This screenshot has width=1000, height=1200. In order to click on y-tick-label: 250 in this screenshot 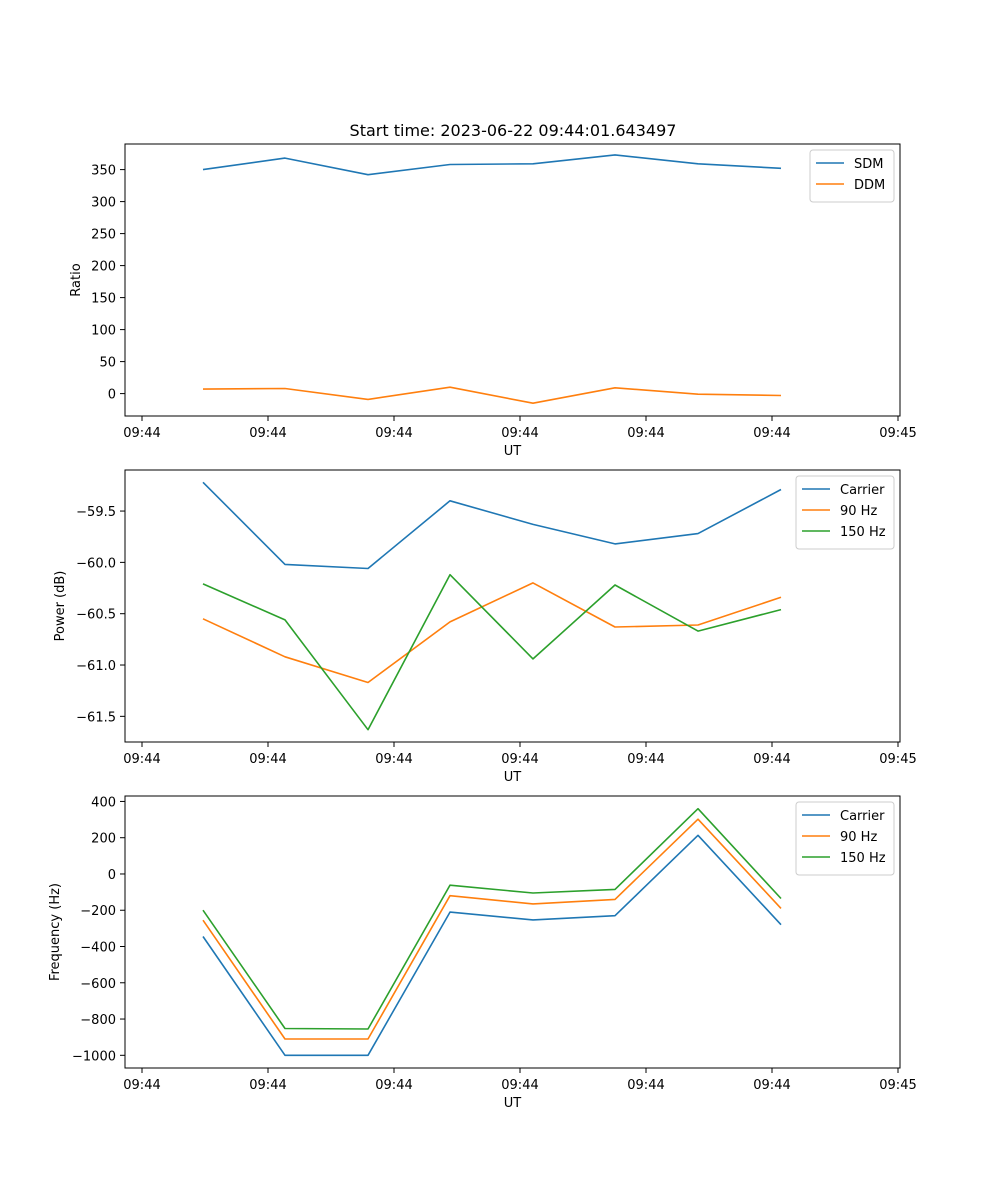, I will do `click(103, 235)`.